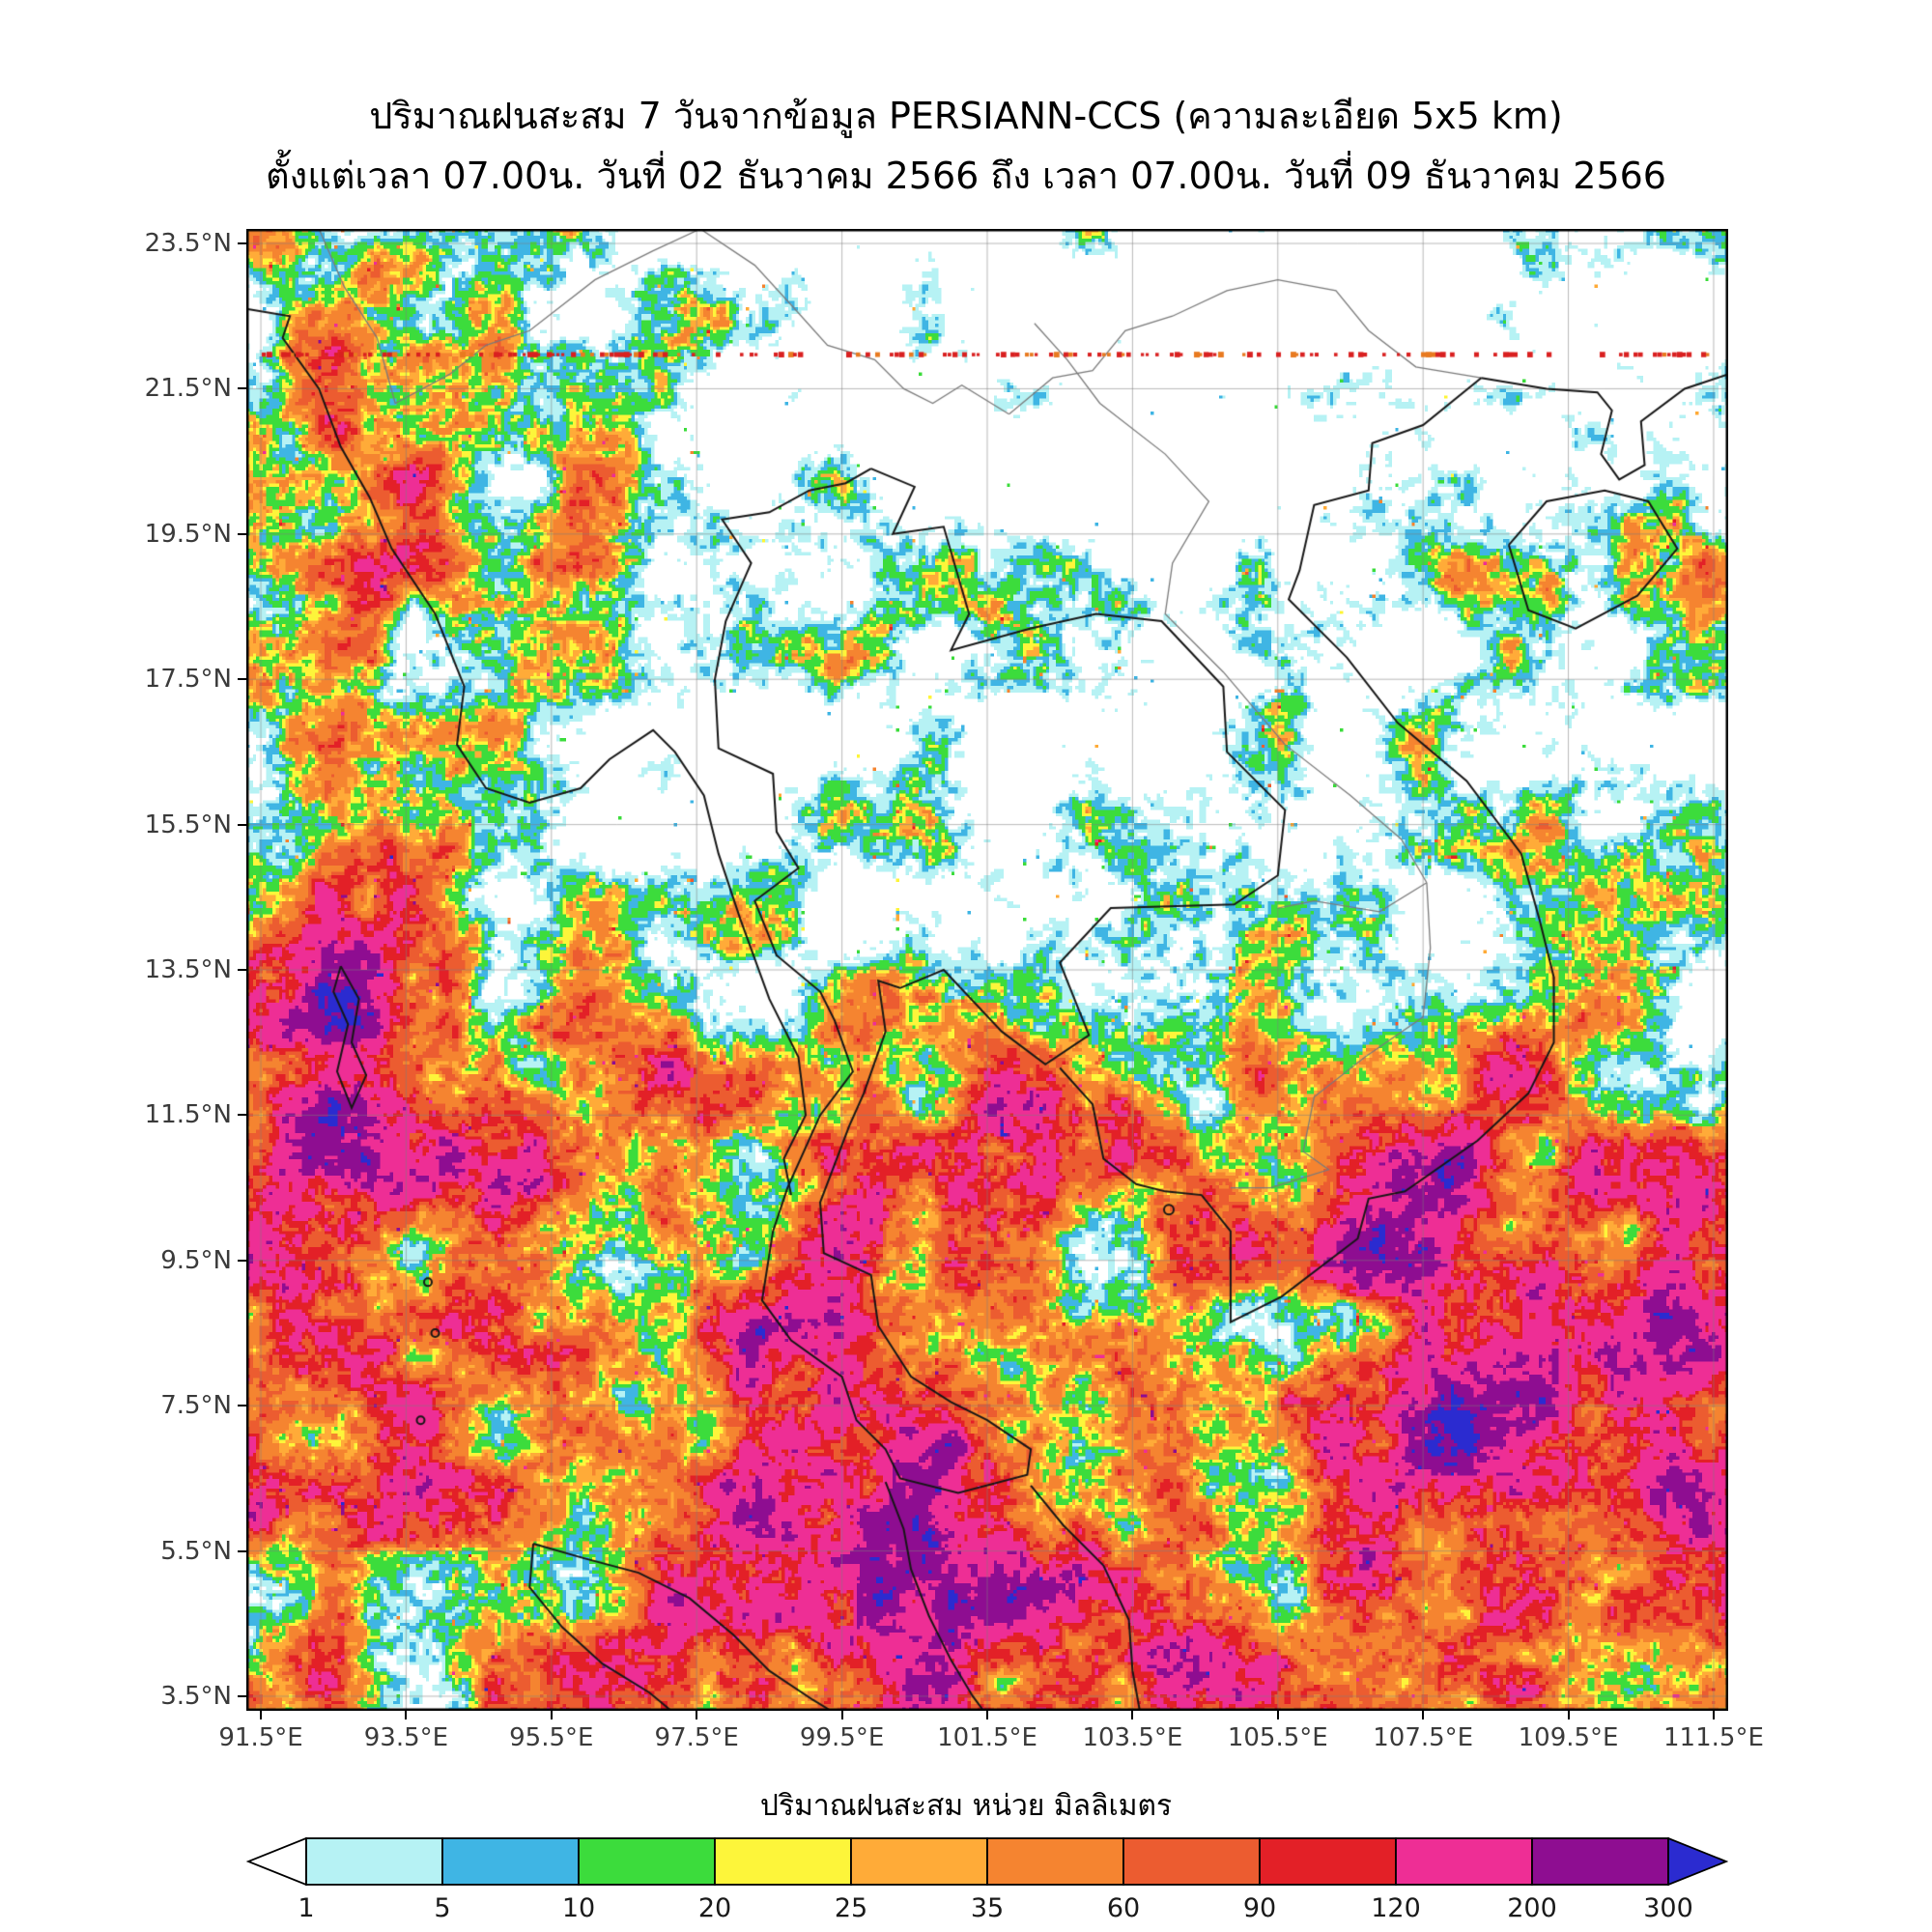 This screenshot has width=1932, height=1932. Describe the element at coordinates (188, 244) in the screenshot. I see `latitude-tick-label: 23.5°N` at that location.